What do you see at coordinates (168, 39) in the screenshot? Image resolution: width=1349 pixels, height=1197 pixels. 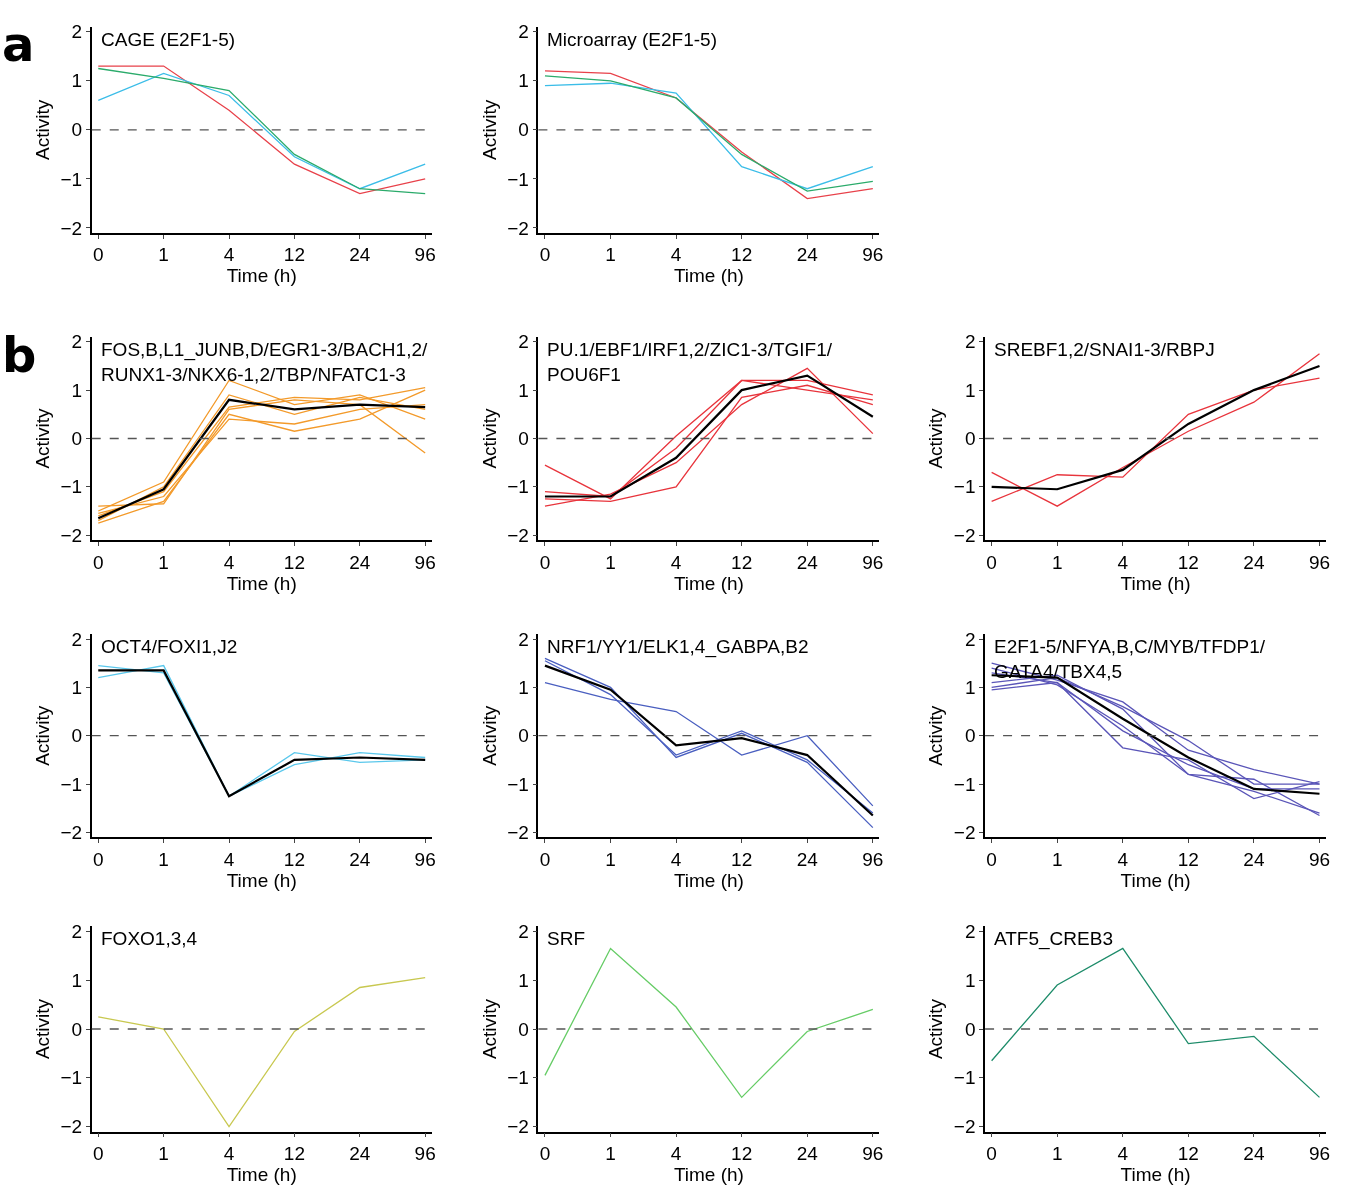 I see `chart-title: CAGE (E2F1-5)` at bounding box center [168, 39].